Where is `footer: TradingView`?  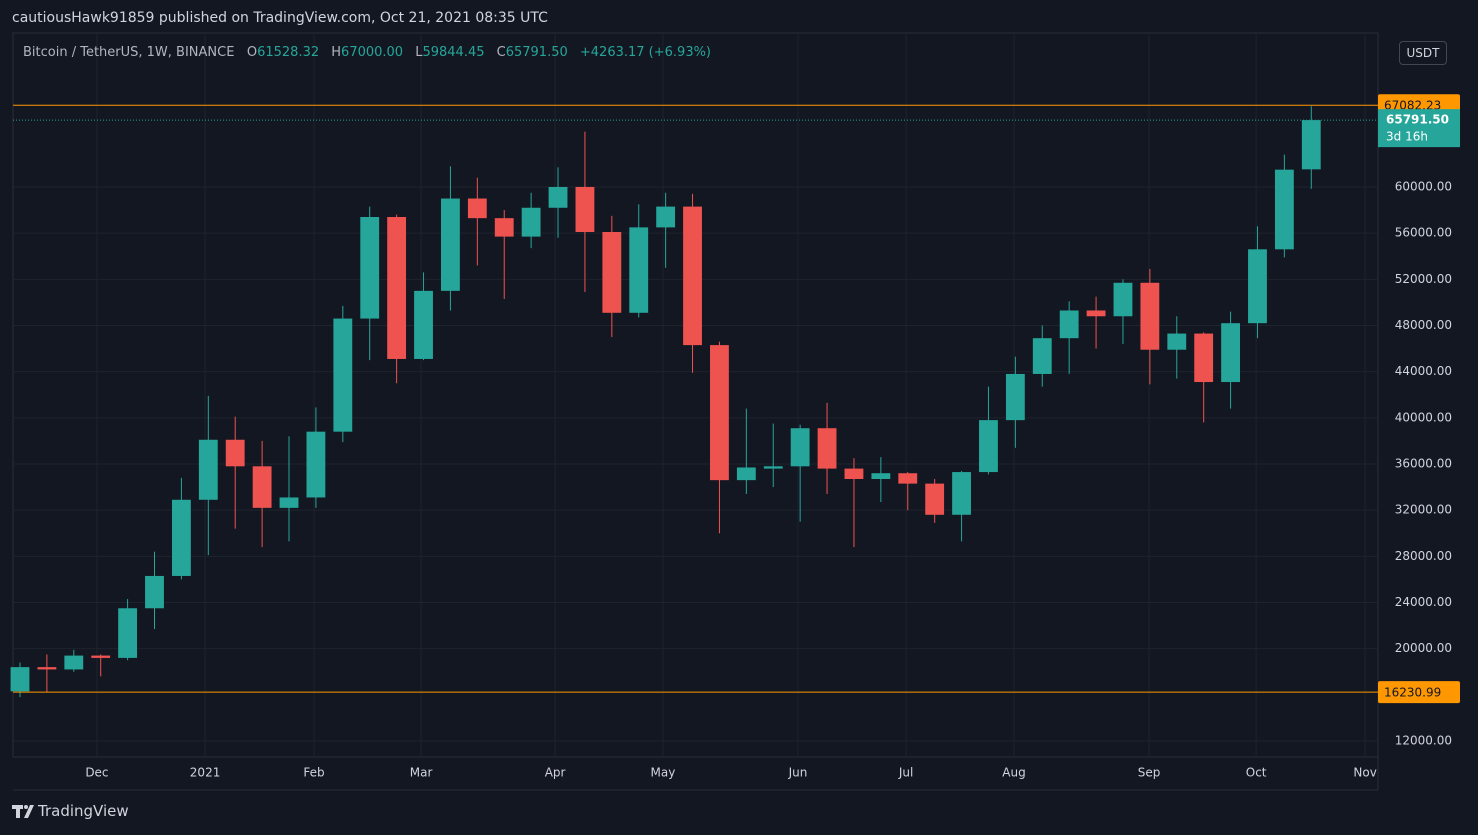 footer: TradingView is located at coordinates (70, 811).